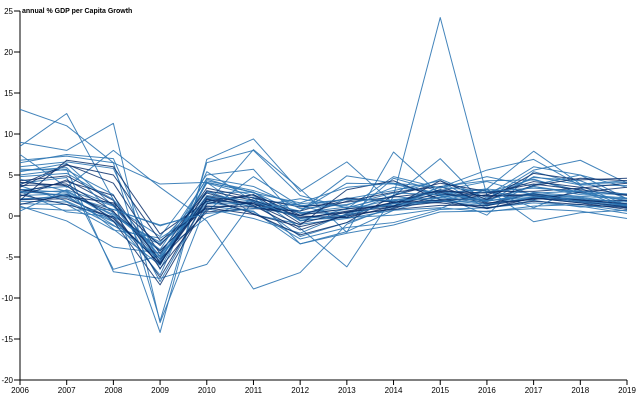  I want to click on chart-title: annual % GDP per Capita Growth, so click(77, 11).